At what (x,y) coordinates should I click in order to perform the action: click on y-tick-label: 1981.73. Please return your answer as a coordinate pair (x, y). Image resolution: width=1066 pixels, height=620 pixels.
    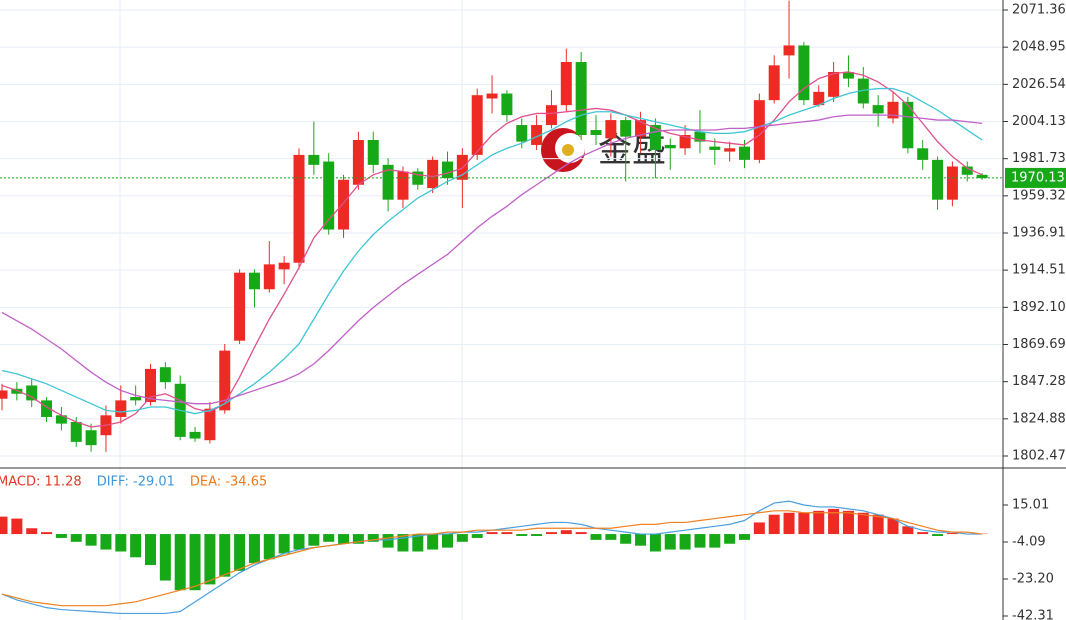
    Looking at the image, I should click on (1039, 158).